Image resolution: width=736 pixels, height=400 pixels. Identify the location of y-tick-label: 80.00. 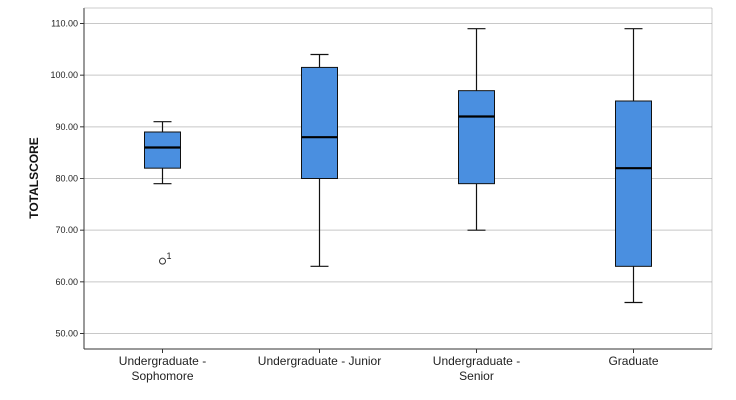
(66, 179).